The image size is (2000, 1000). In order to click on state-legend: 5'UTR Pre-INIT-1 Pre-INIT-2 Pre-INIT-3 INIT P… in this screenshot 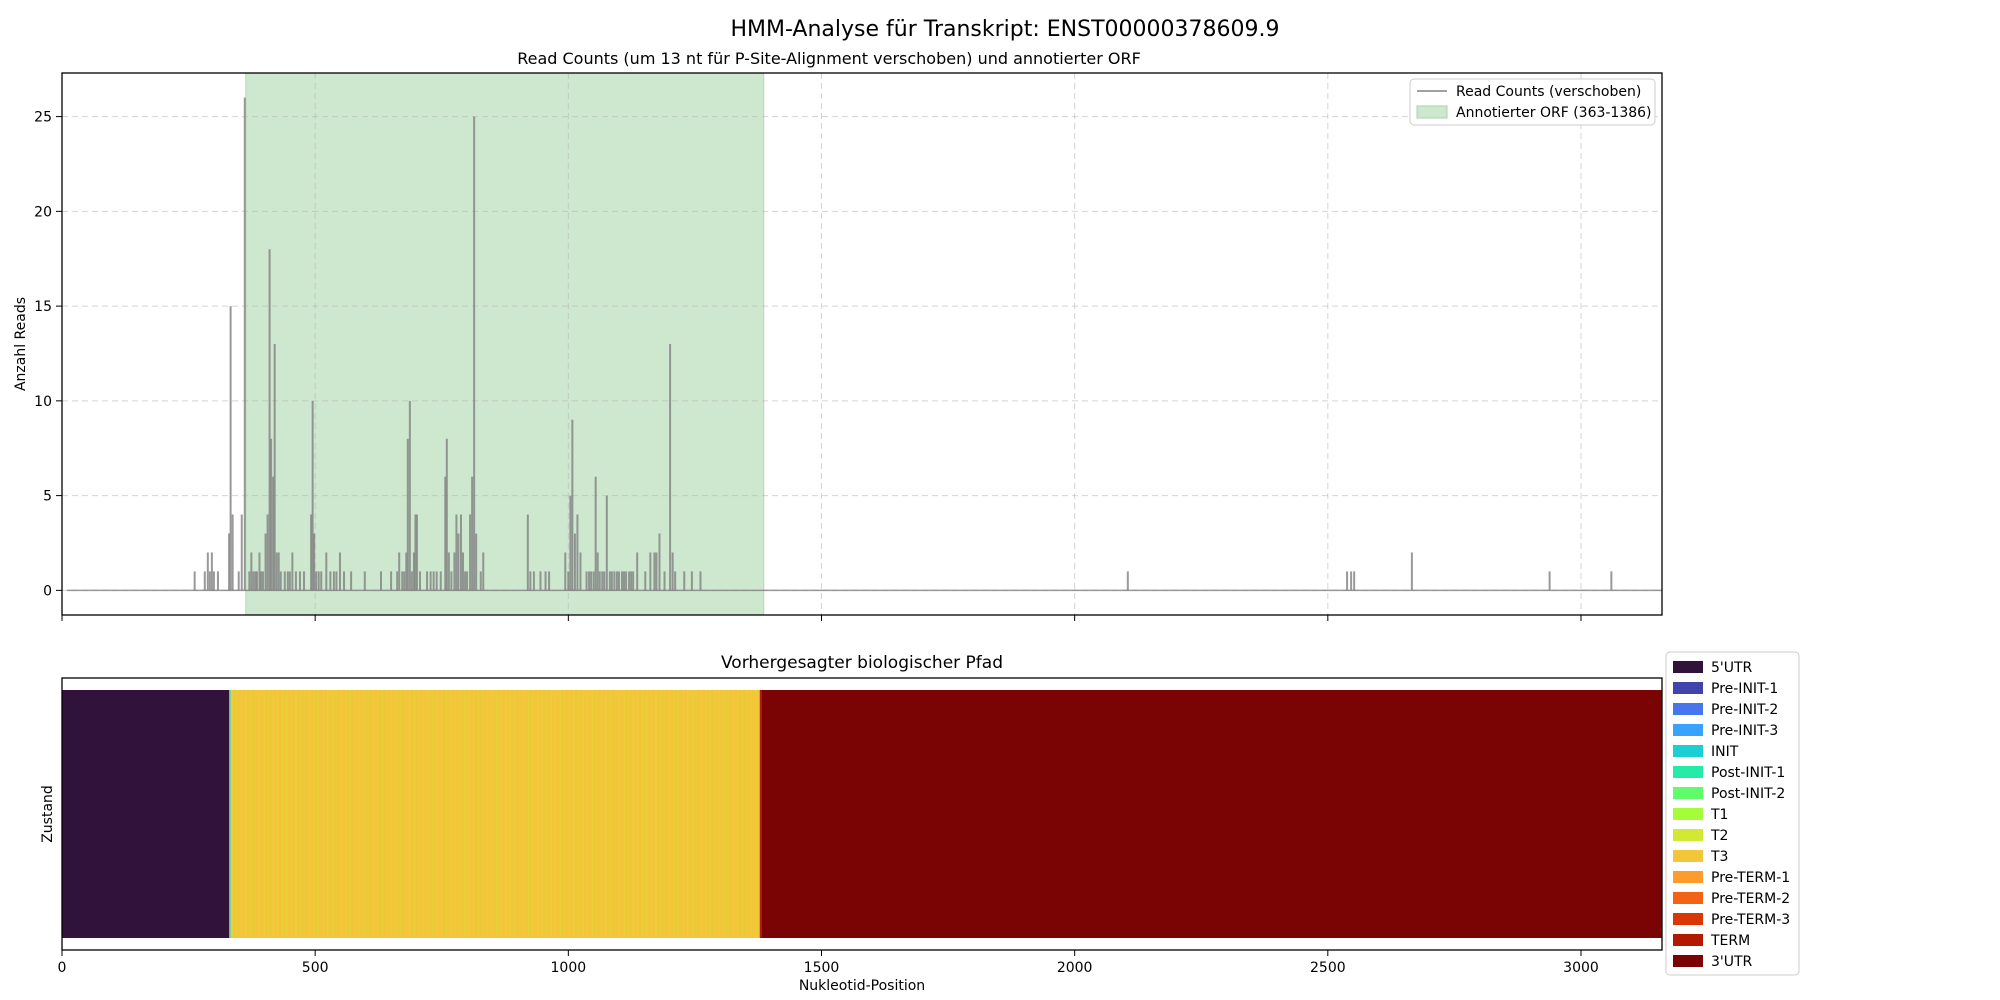, I will do `click(1732, 813)`.